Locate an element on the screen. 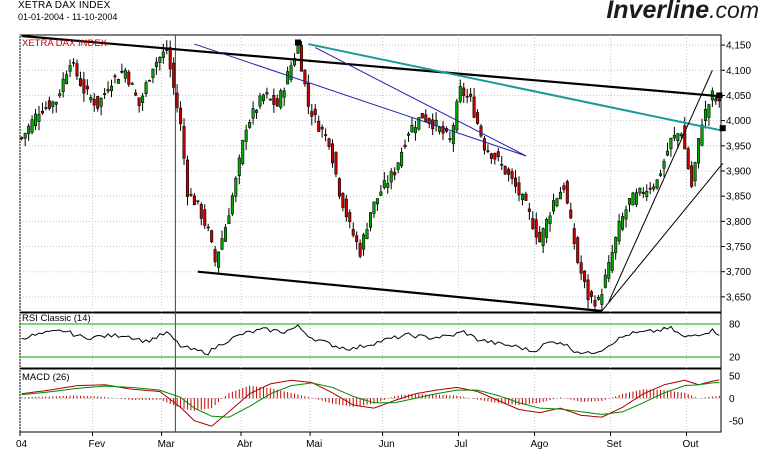 The image size is (767, 454). x-tick-label: Ago is located at coordinates (540, 444).